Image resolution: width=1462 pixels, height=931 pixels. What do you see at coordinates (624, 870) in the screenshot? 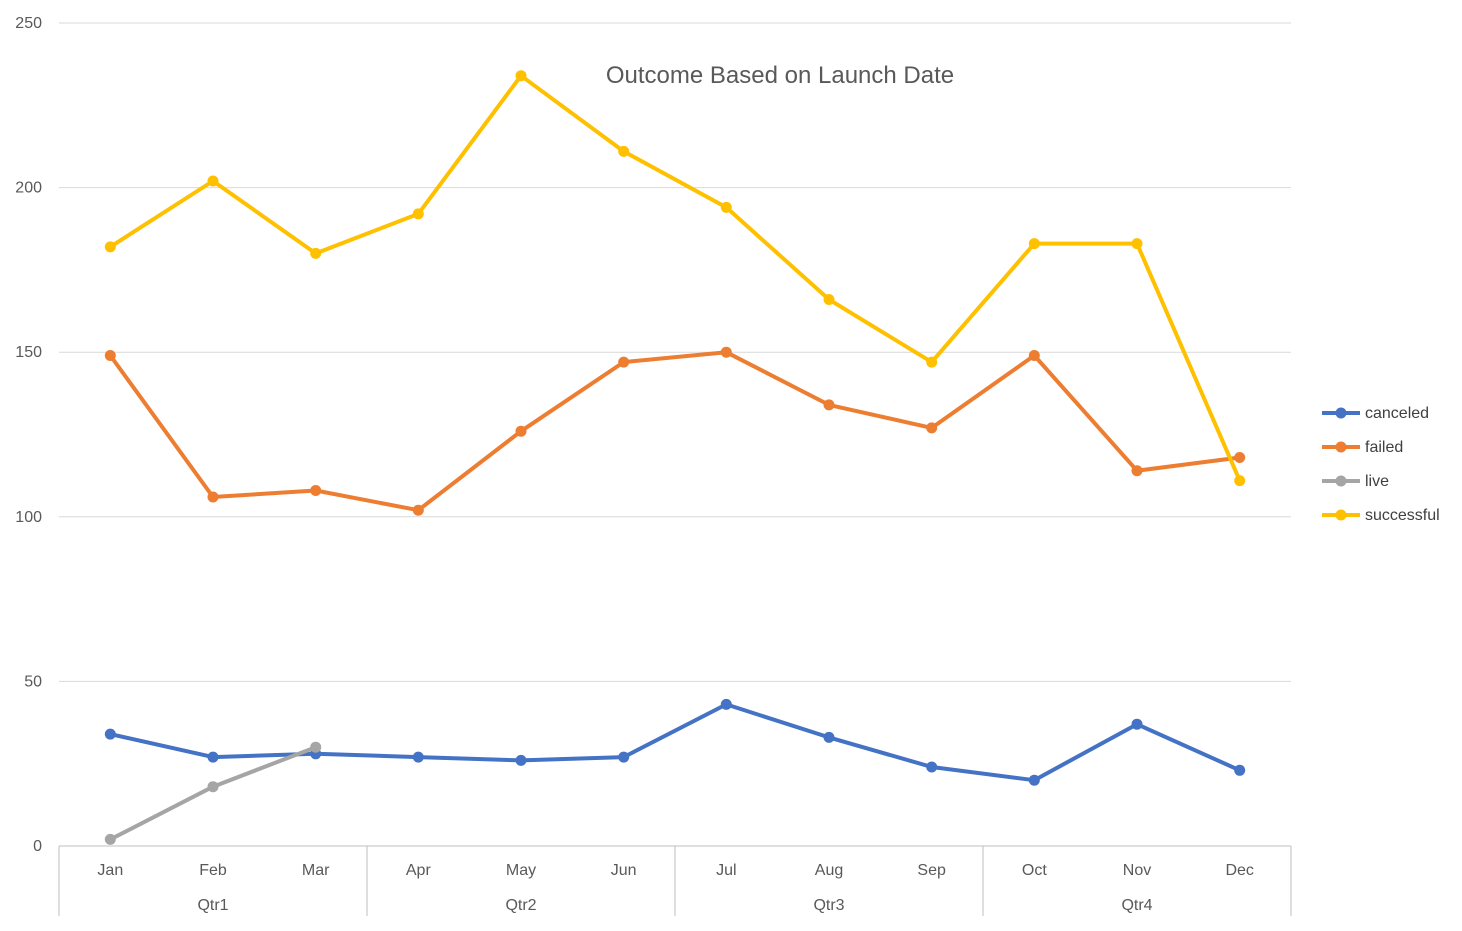
I see `x-tick-label: Jun` at bounding box center [624, 870].